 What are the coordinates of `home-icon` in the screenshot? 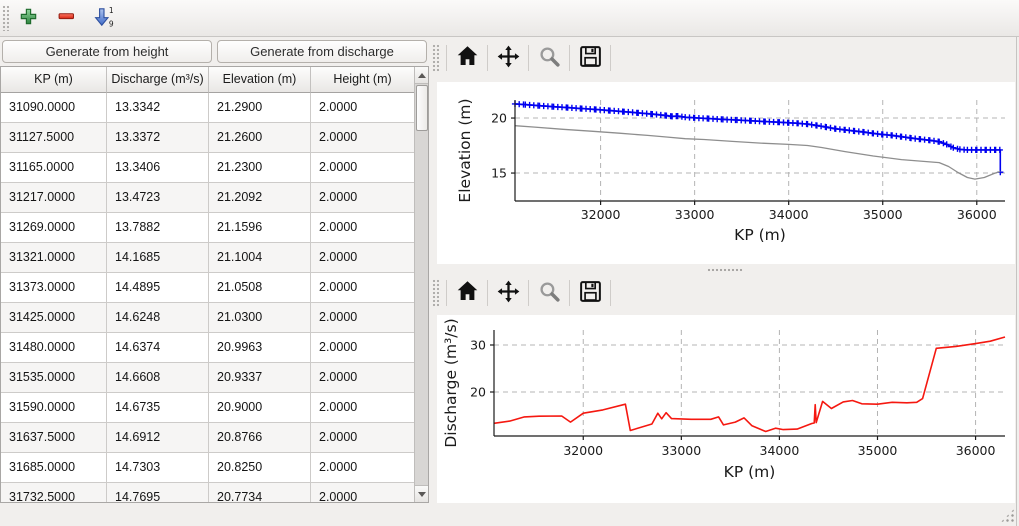 It's located at (467, 58).